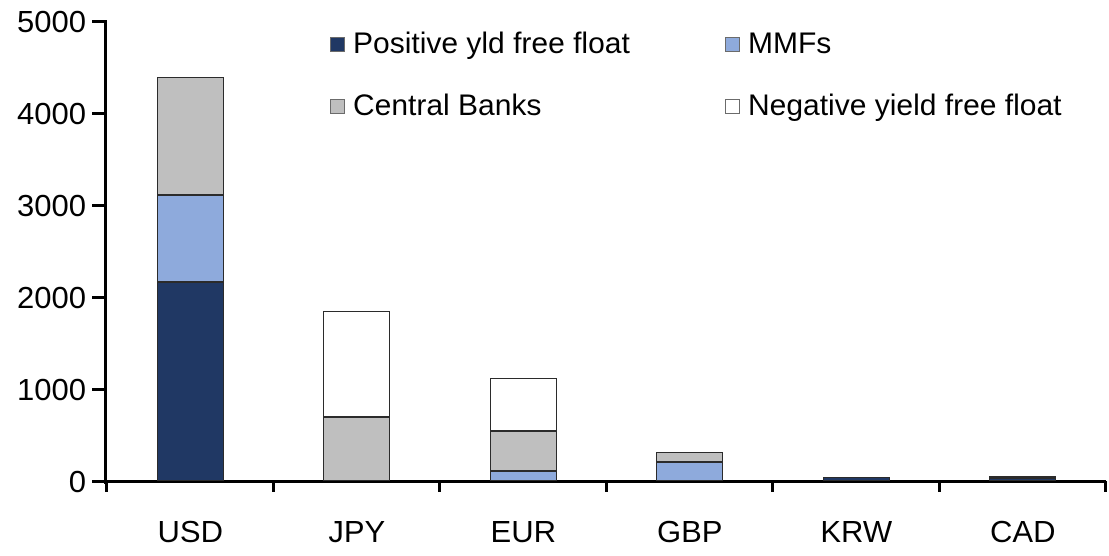 This screenshot has height=556, width=1109. I want to click on y-axis-tick-label: 2000, so click(51, 297).